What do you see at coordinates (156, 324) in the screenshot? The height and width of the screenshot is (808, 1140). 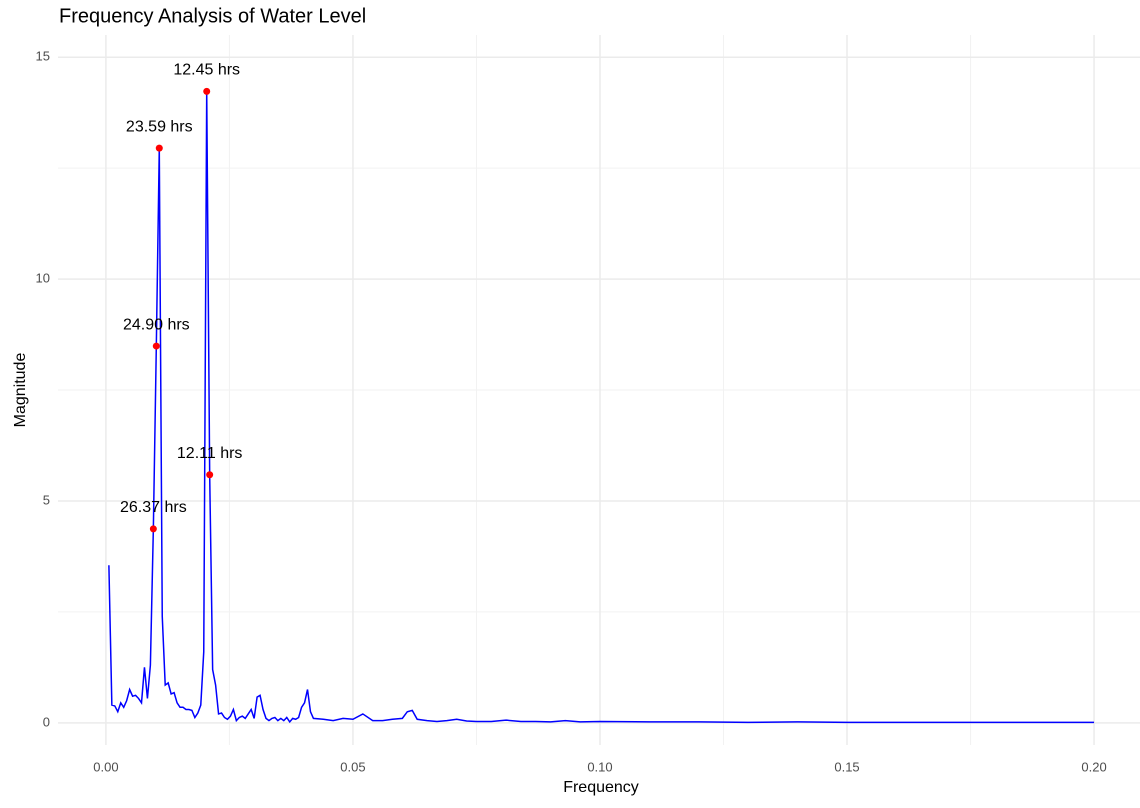 I see `peak-label: 24.90 hrs` at bounding box center [156, 324].